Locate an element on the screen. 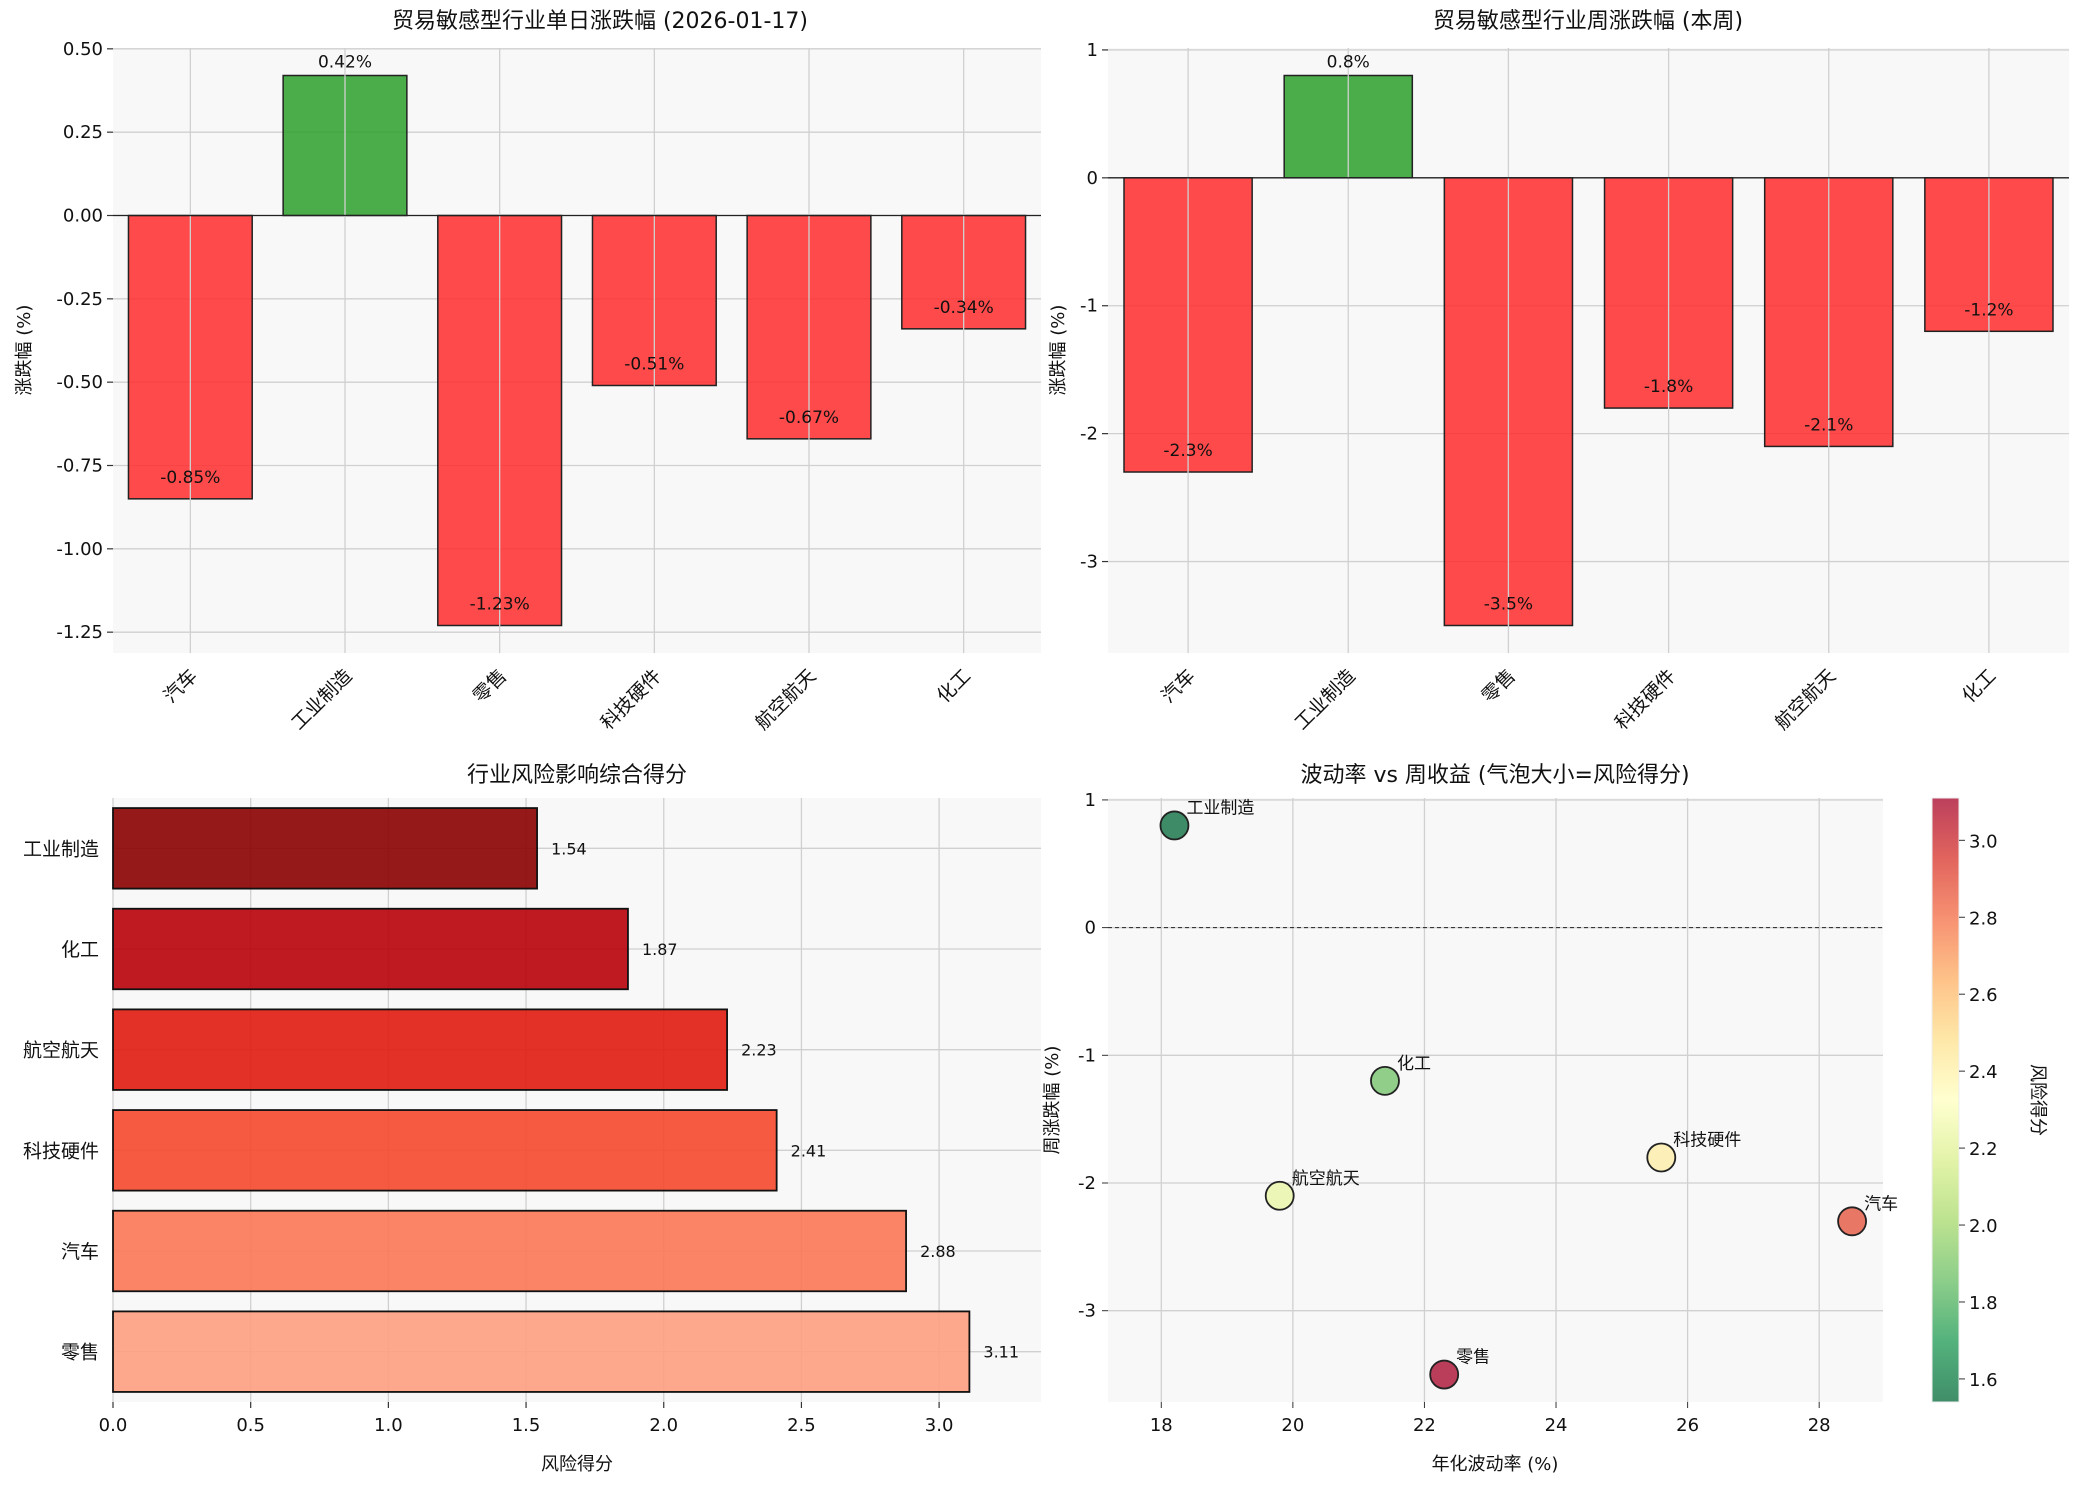  bar-工业制造 is located at coordinates (325, 848).